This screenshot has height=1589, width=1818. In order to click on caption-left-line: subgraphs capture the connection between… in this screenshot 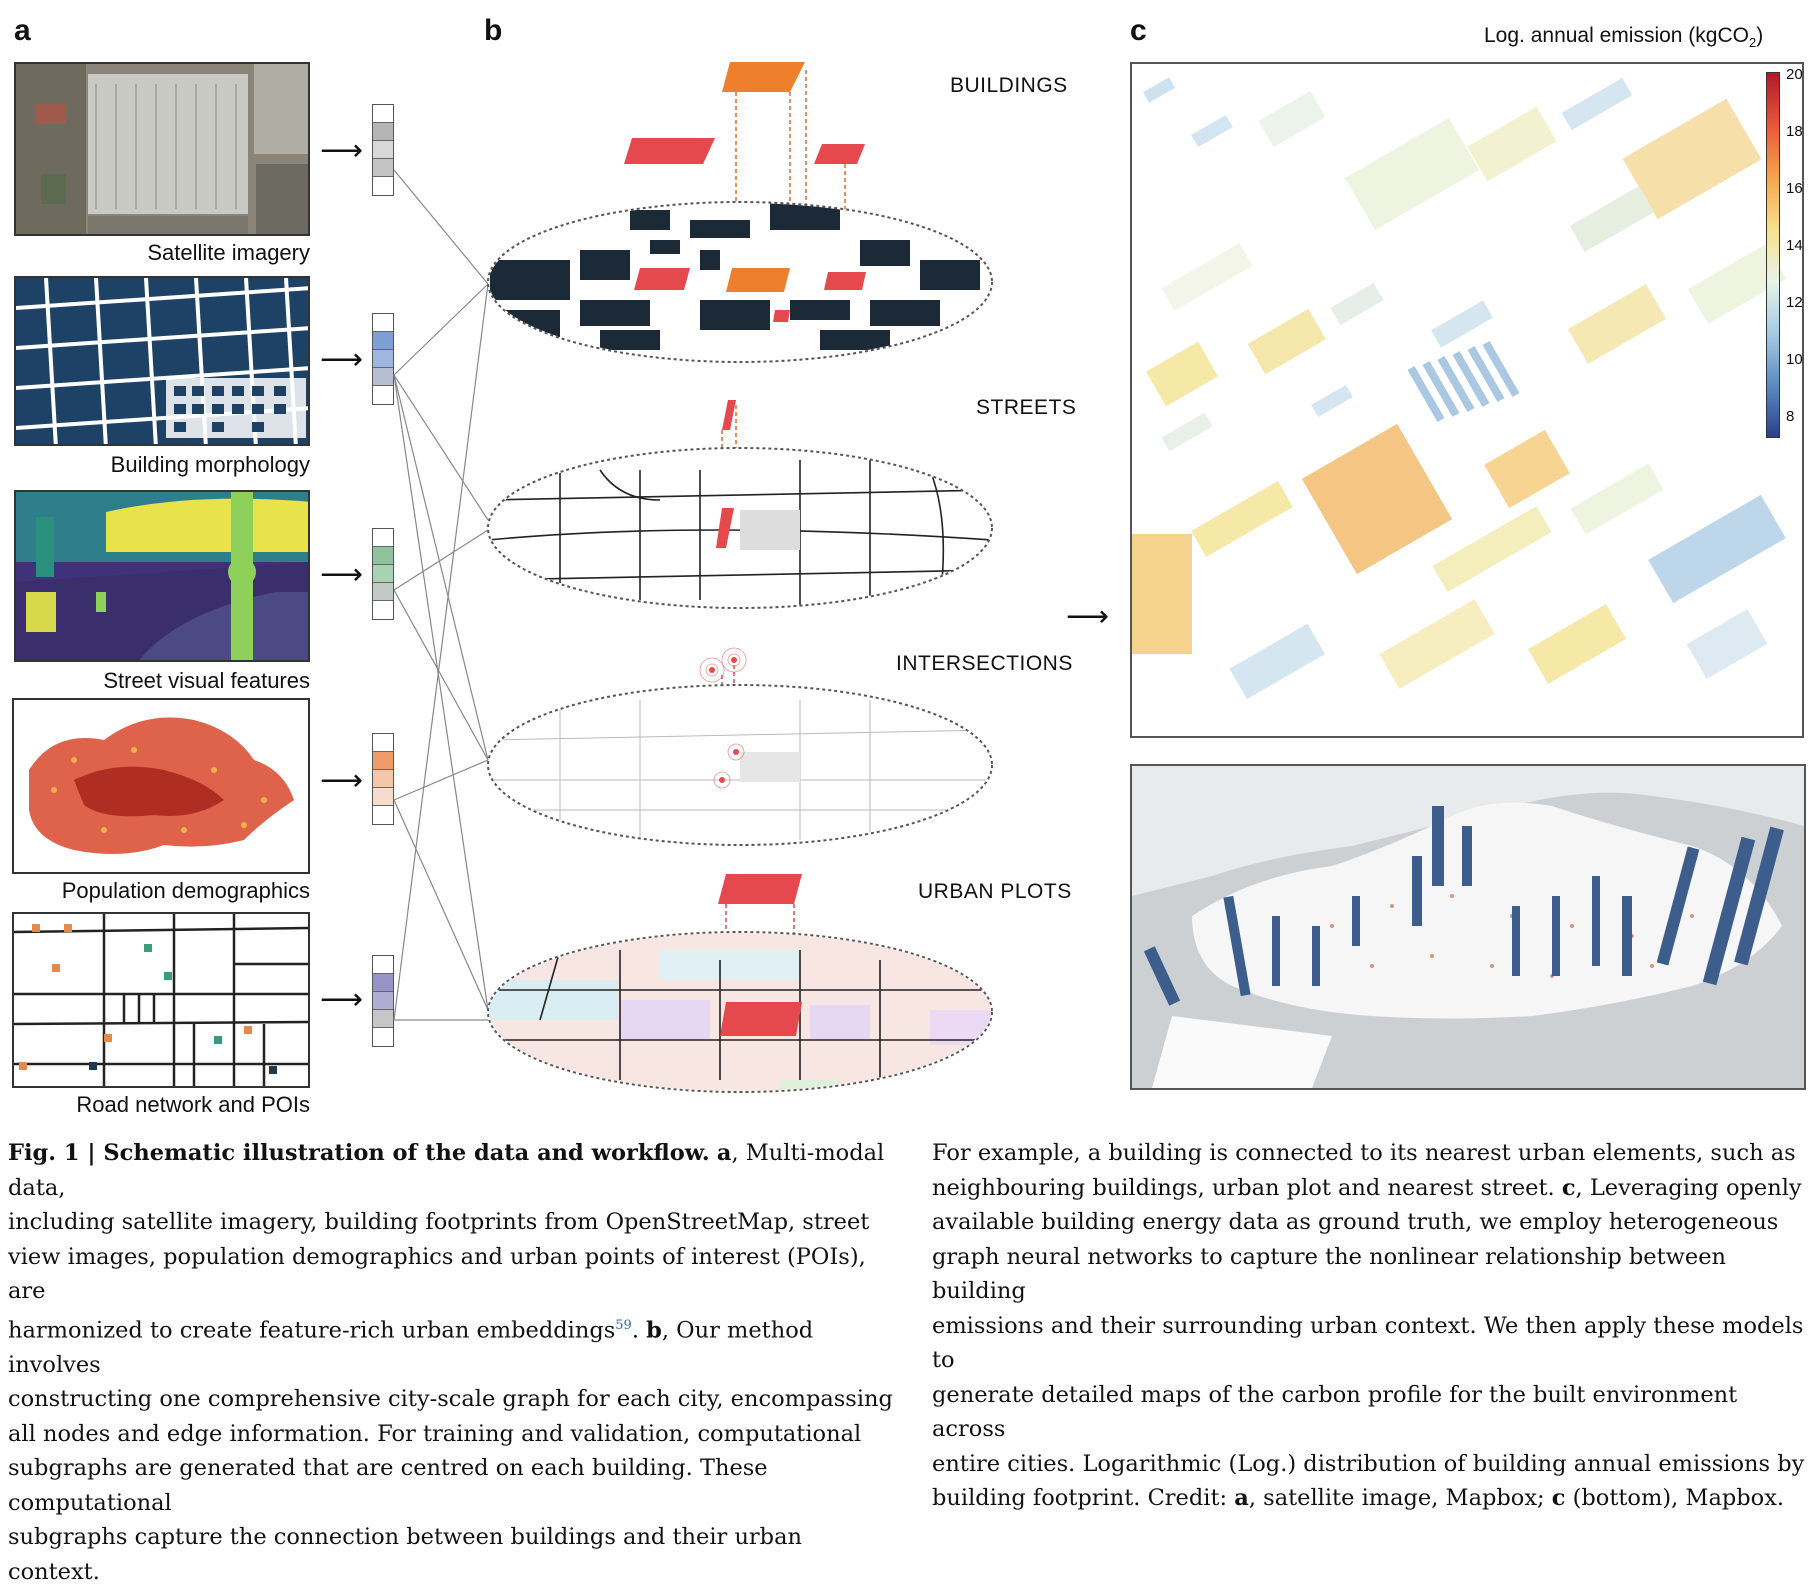, I will do `click(405, 1554)`.